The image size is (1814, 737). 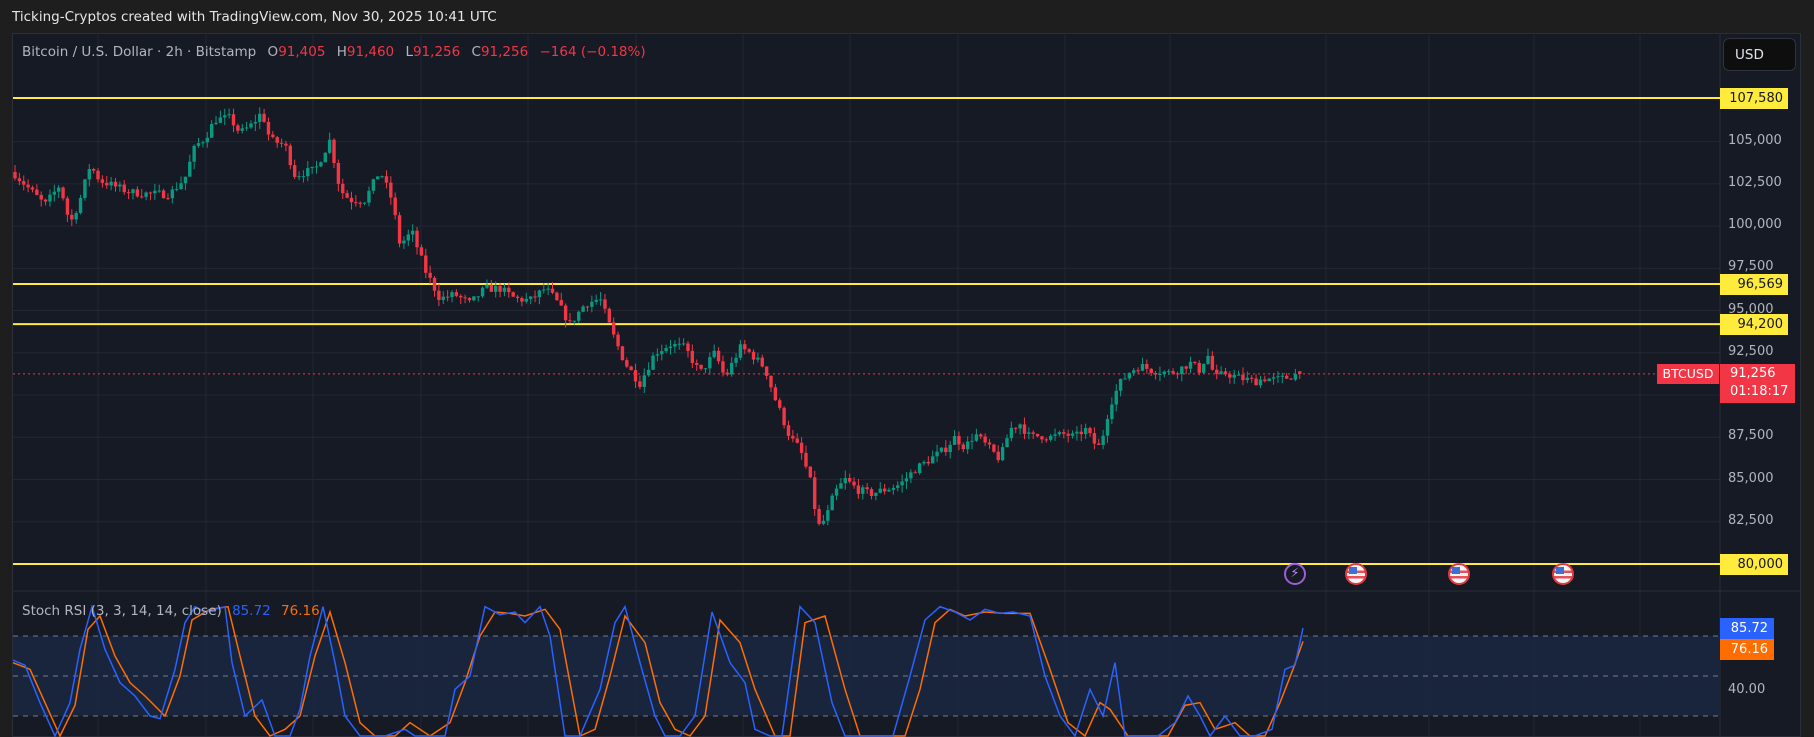 What do you see at coordinates (1754, 564) in the screenshot?
I see `level-price-tag: 80,000` at bounding box center [1754, 564].